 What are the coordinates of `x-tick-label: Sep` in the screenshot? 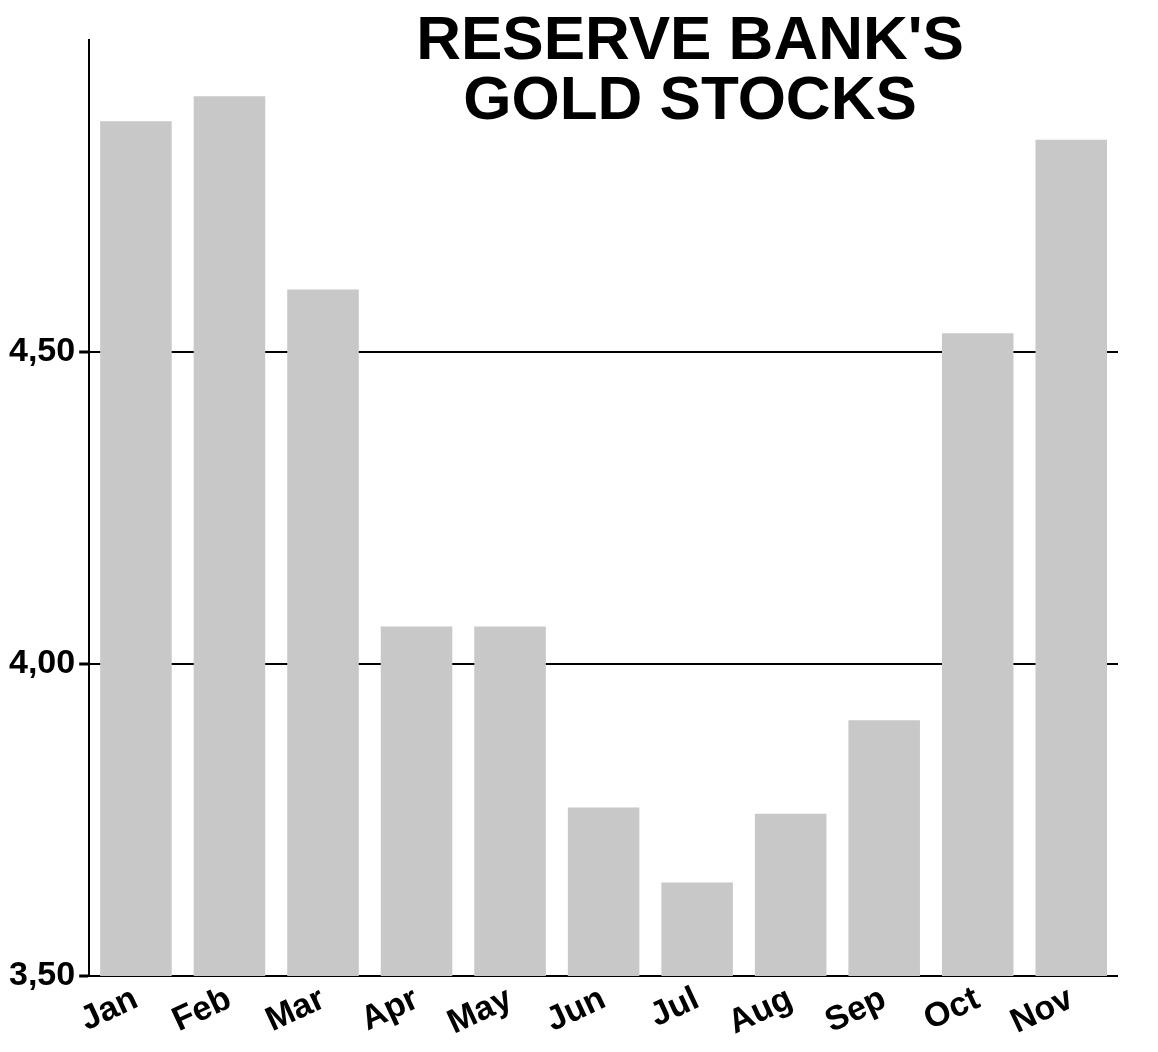 It's located at (855, 1008).